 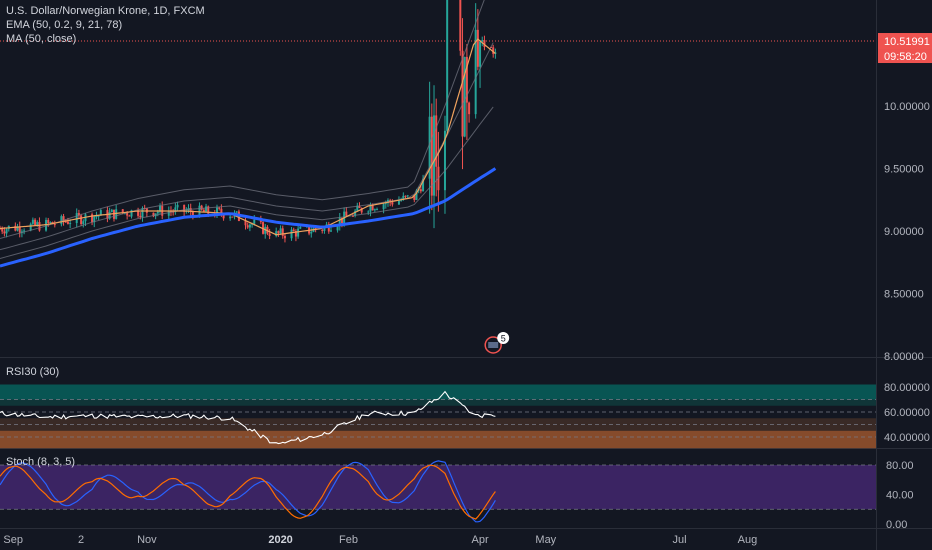 I want to click on last-price-badge, so click(x=905, y=41).